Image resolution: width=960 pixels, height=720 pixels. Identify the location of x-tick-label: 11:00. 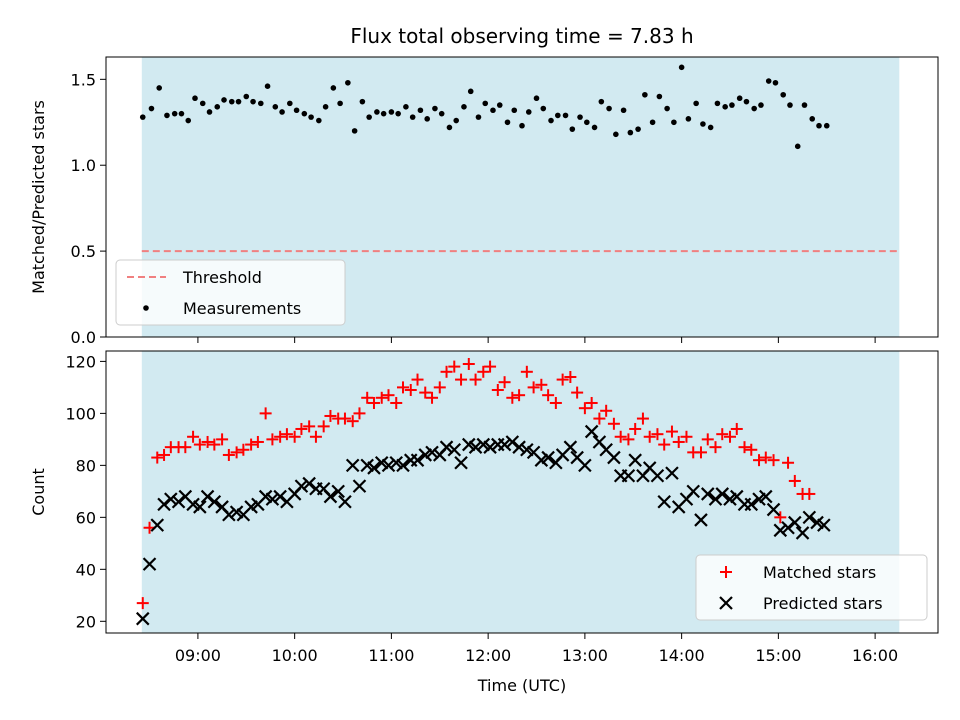
(391, 655).